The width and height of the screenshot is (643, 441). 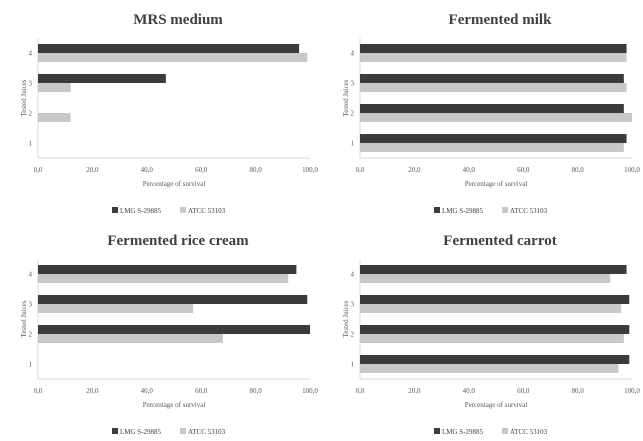 What do you see at coordinates (178, 241) in the screenshot?
I see `chart-title: Fermented rice cream` at bounding box center [178, 241].